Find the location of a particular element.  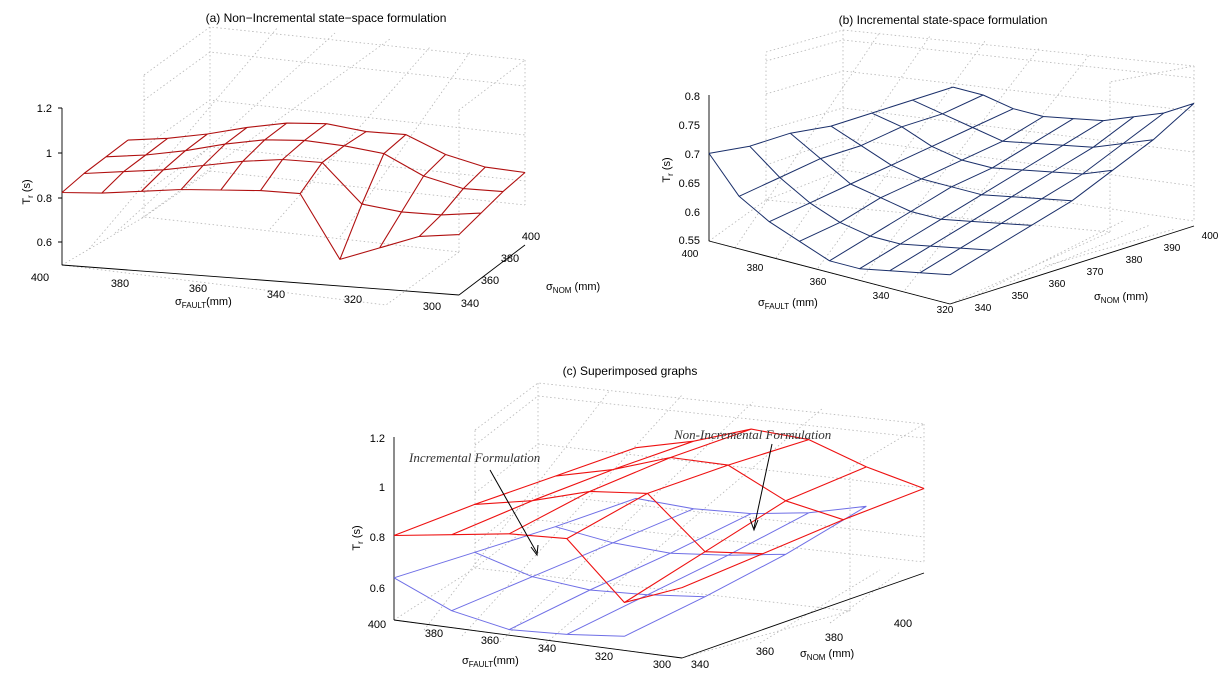

panel-c-xlabel: σFAULT(mm) is located at coordinates (490, 662).